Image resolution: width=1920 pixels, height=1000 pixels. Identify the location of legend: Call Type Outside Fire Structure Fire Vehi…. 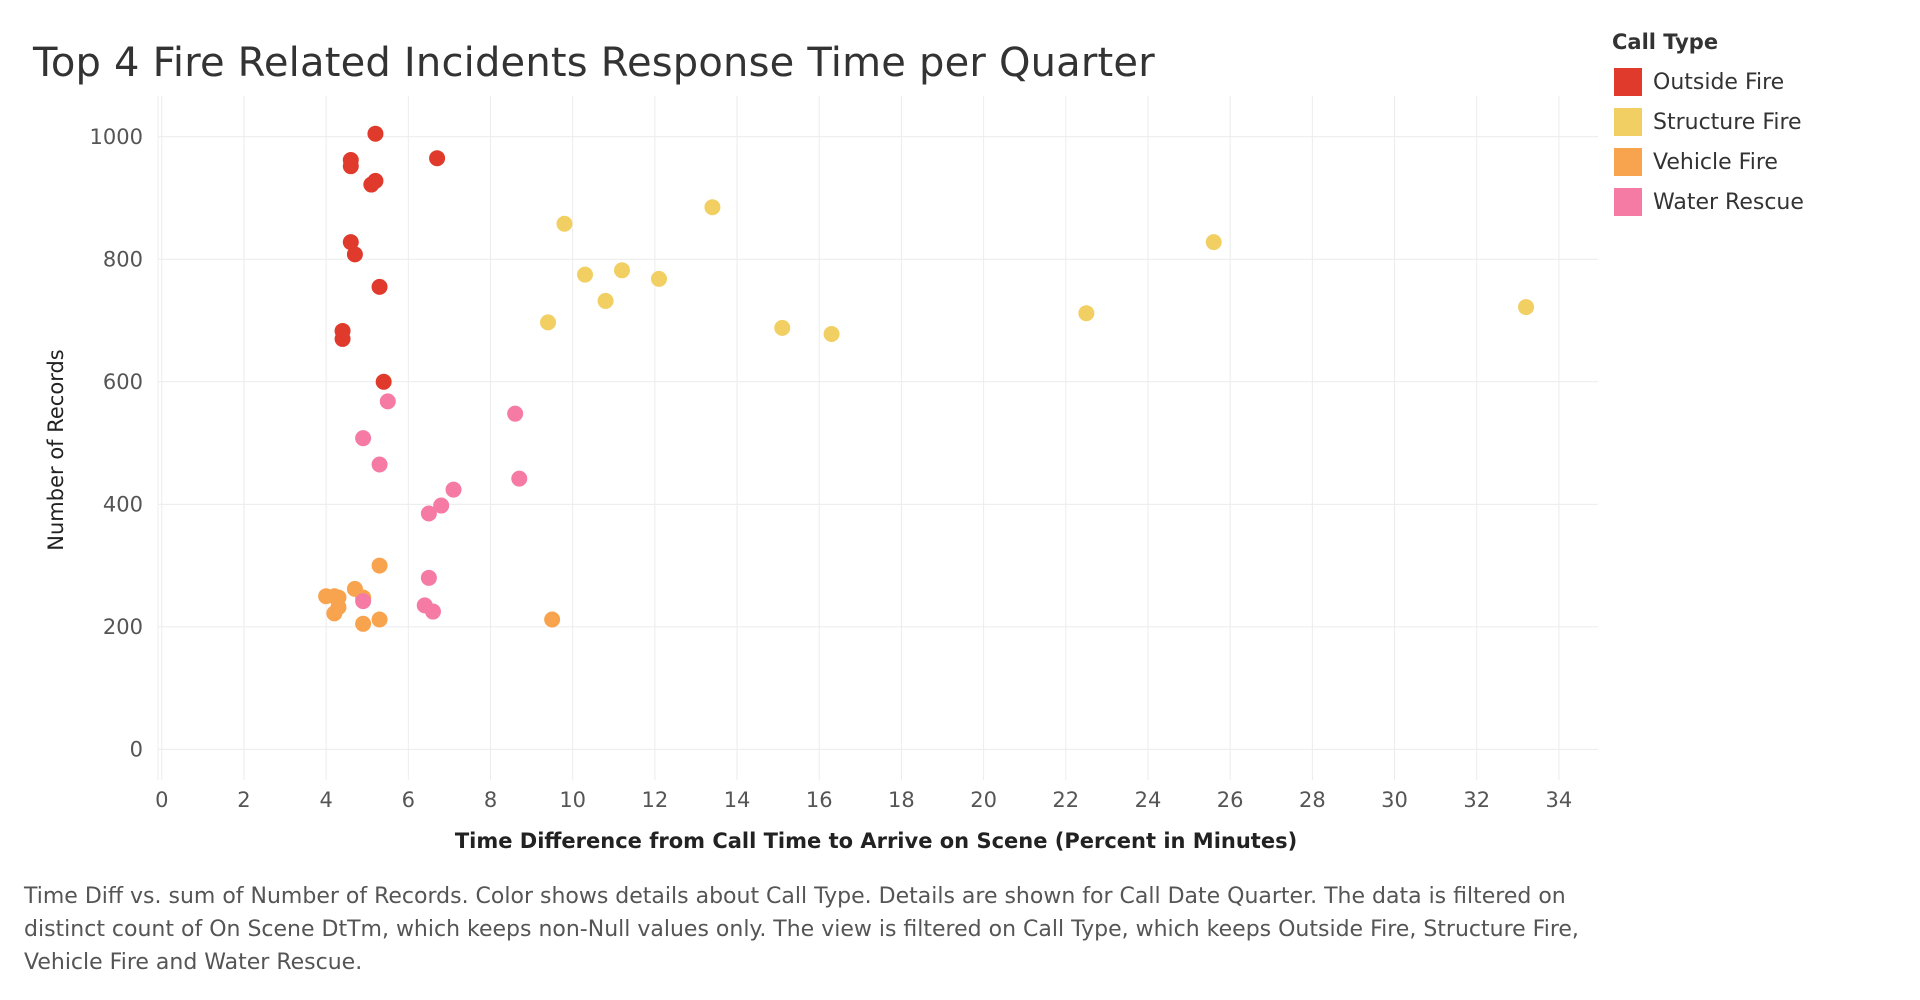
(1708, 126).